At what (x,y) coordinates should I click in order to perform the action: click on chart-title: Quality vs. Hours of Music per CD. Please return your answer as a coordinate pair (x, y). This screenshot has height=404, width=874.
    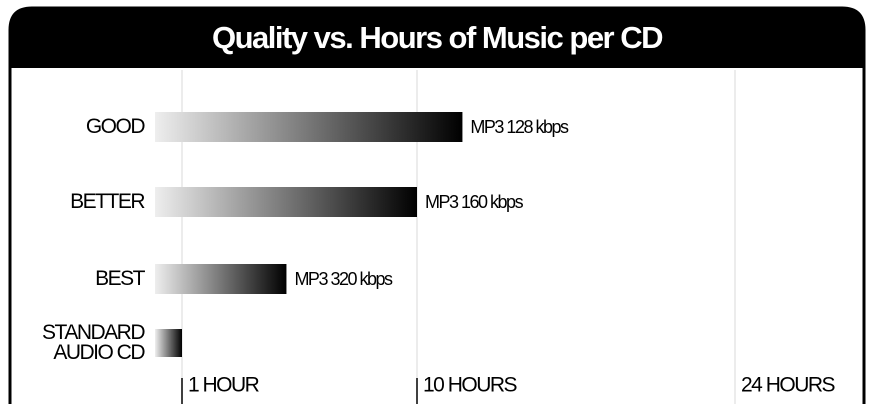
    Looking at the image, I should click on (437, 37).